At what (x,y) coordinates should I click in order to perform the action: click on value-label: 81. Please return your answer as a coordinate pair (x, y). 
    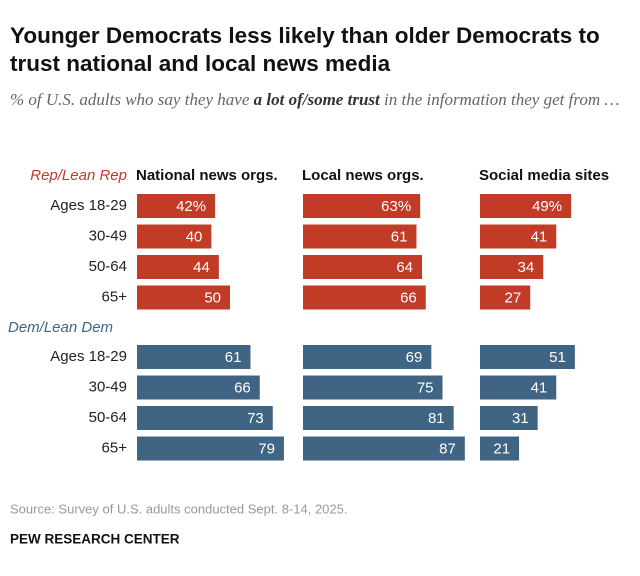
    Looking at the image, I should click on (436, 418).